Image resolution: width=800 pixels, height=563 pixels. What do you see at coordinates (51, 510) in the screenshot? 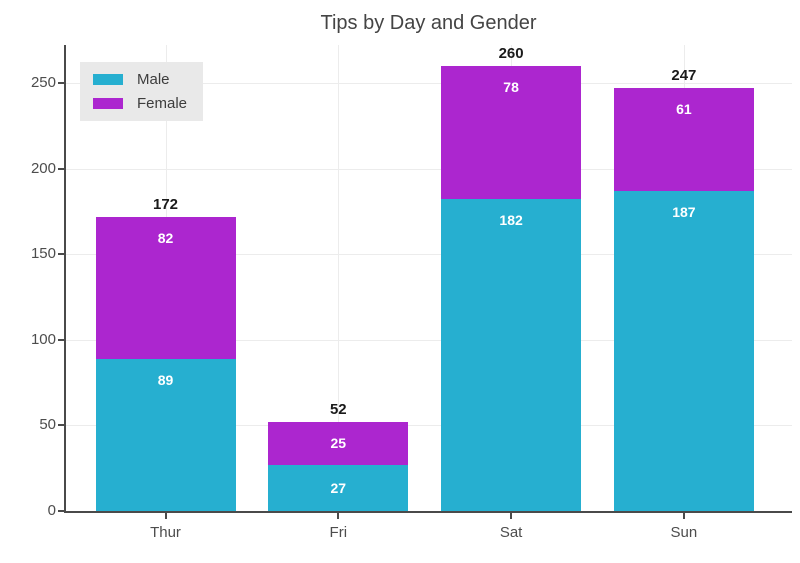
I see `y-tick-label-0: 0` at bounding box center [51, 510].